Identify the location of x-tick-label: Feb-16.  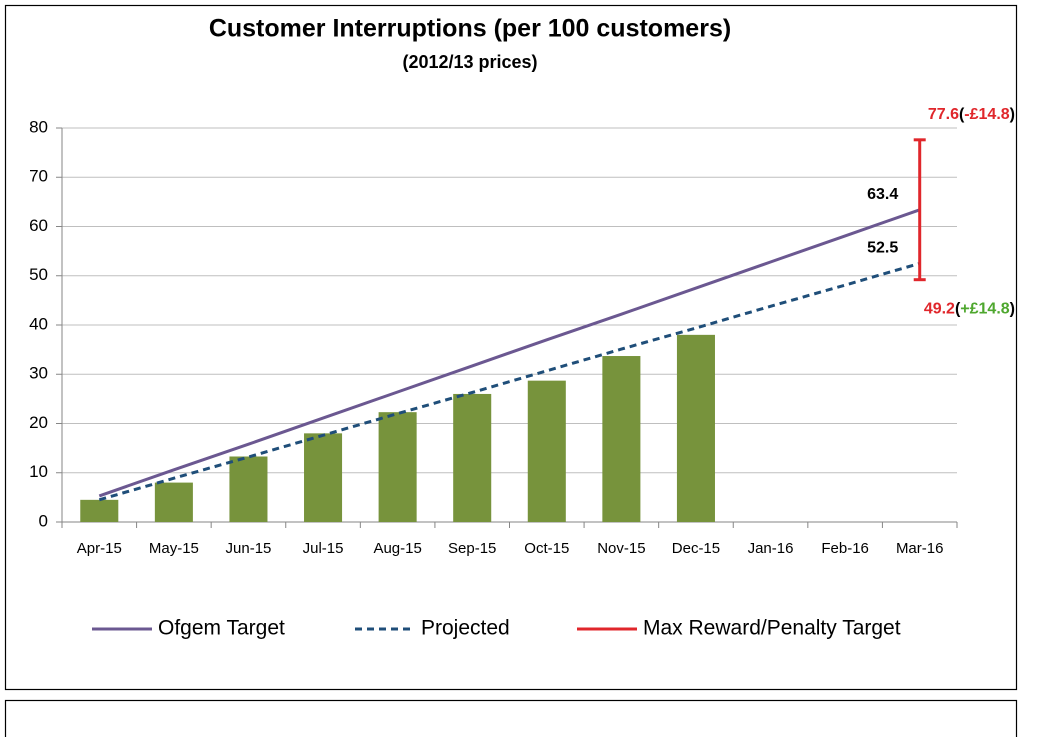
(845, 548).